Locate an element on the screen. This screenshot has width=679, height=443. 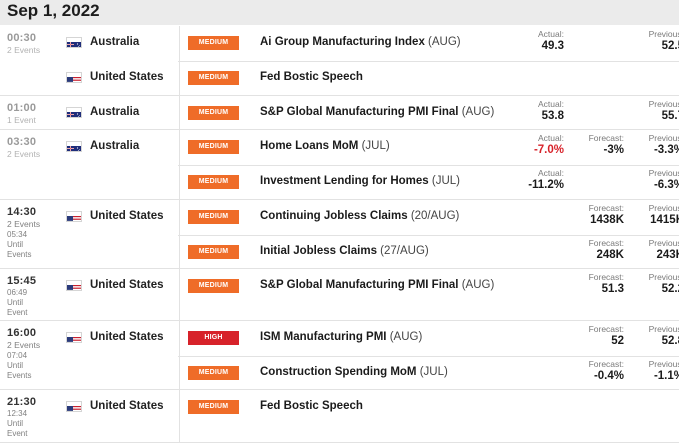
forecast-number: 1438K is located at coordinates (594, 220).